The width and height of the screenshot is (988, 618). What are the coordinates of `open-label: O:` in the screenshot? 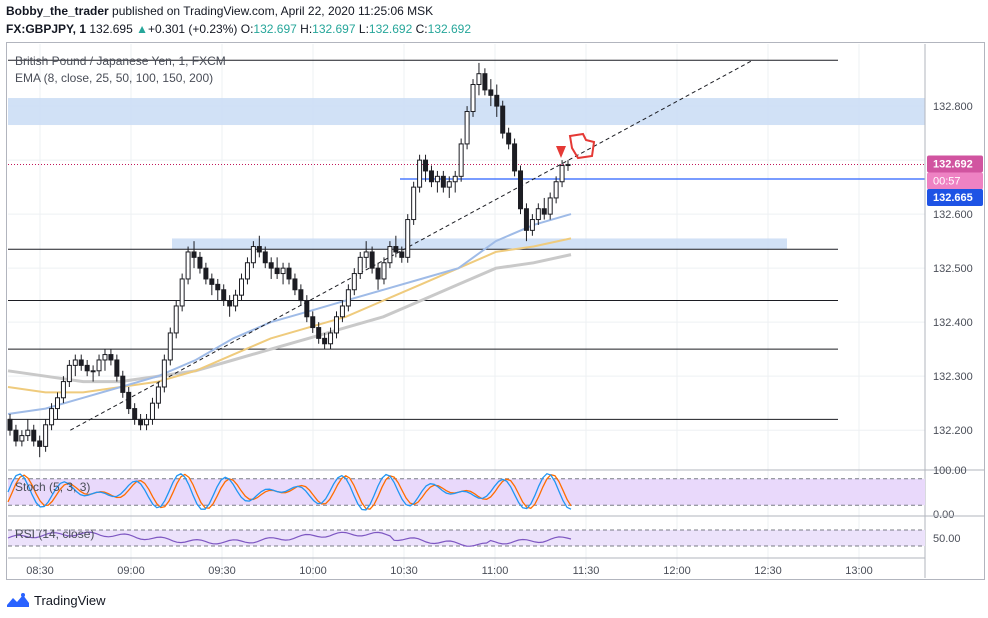 It's located at (247, 29).